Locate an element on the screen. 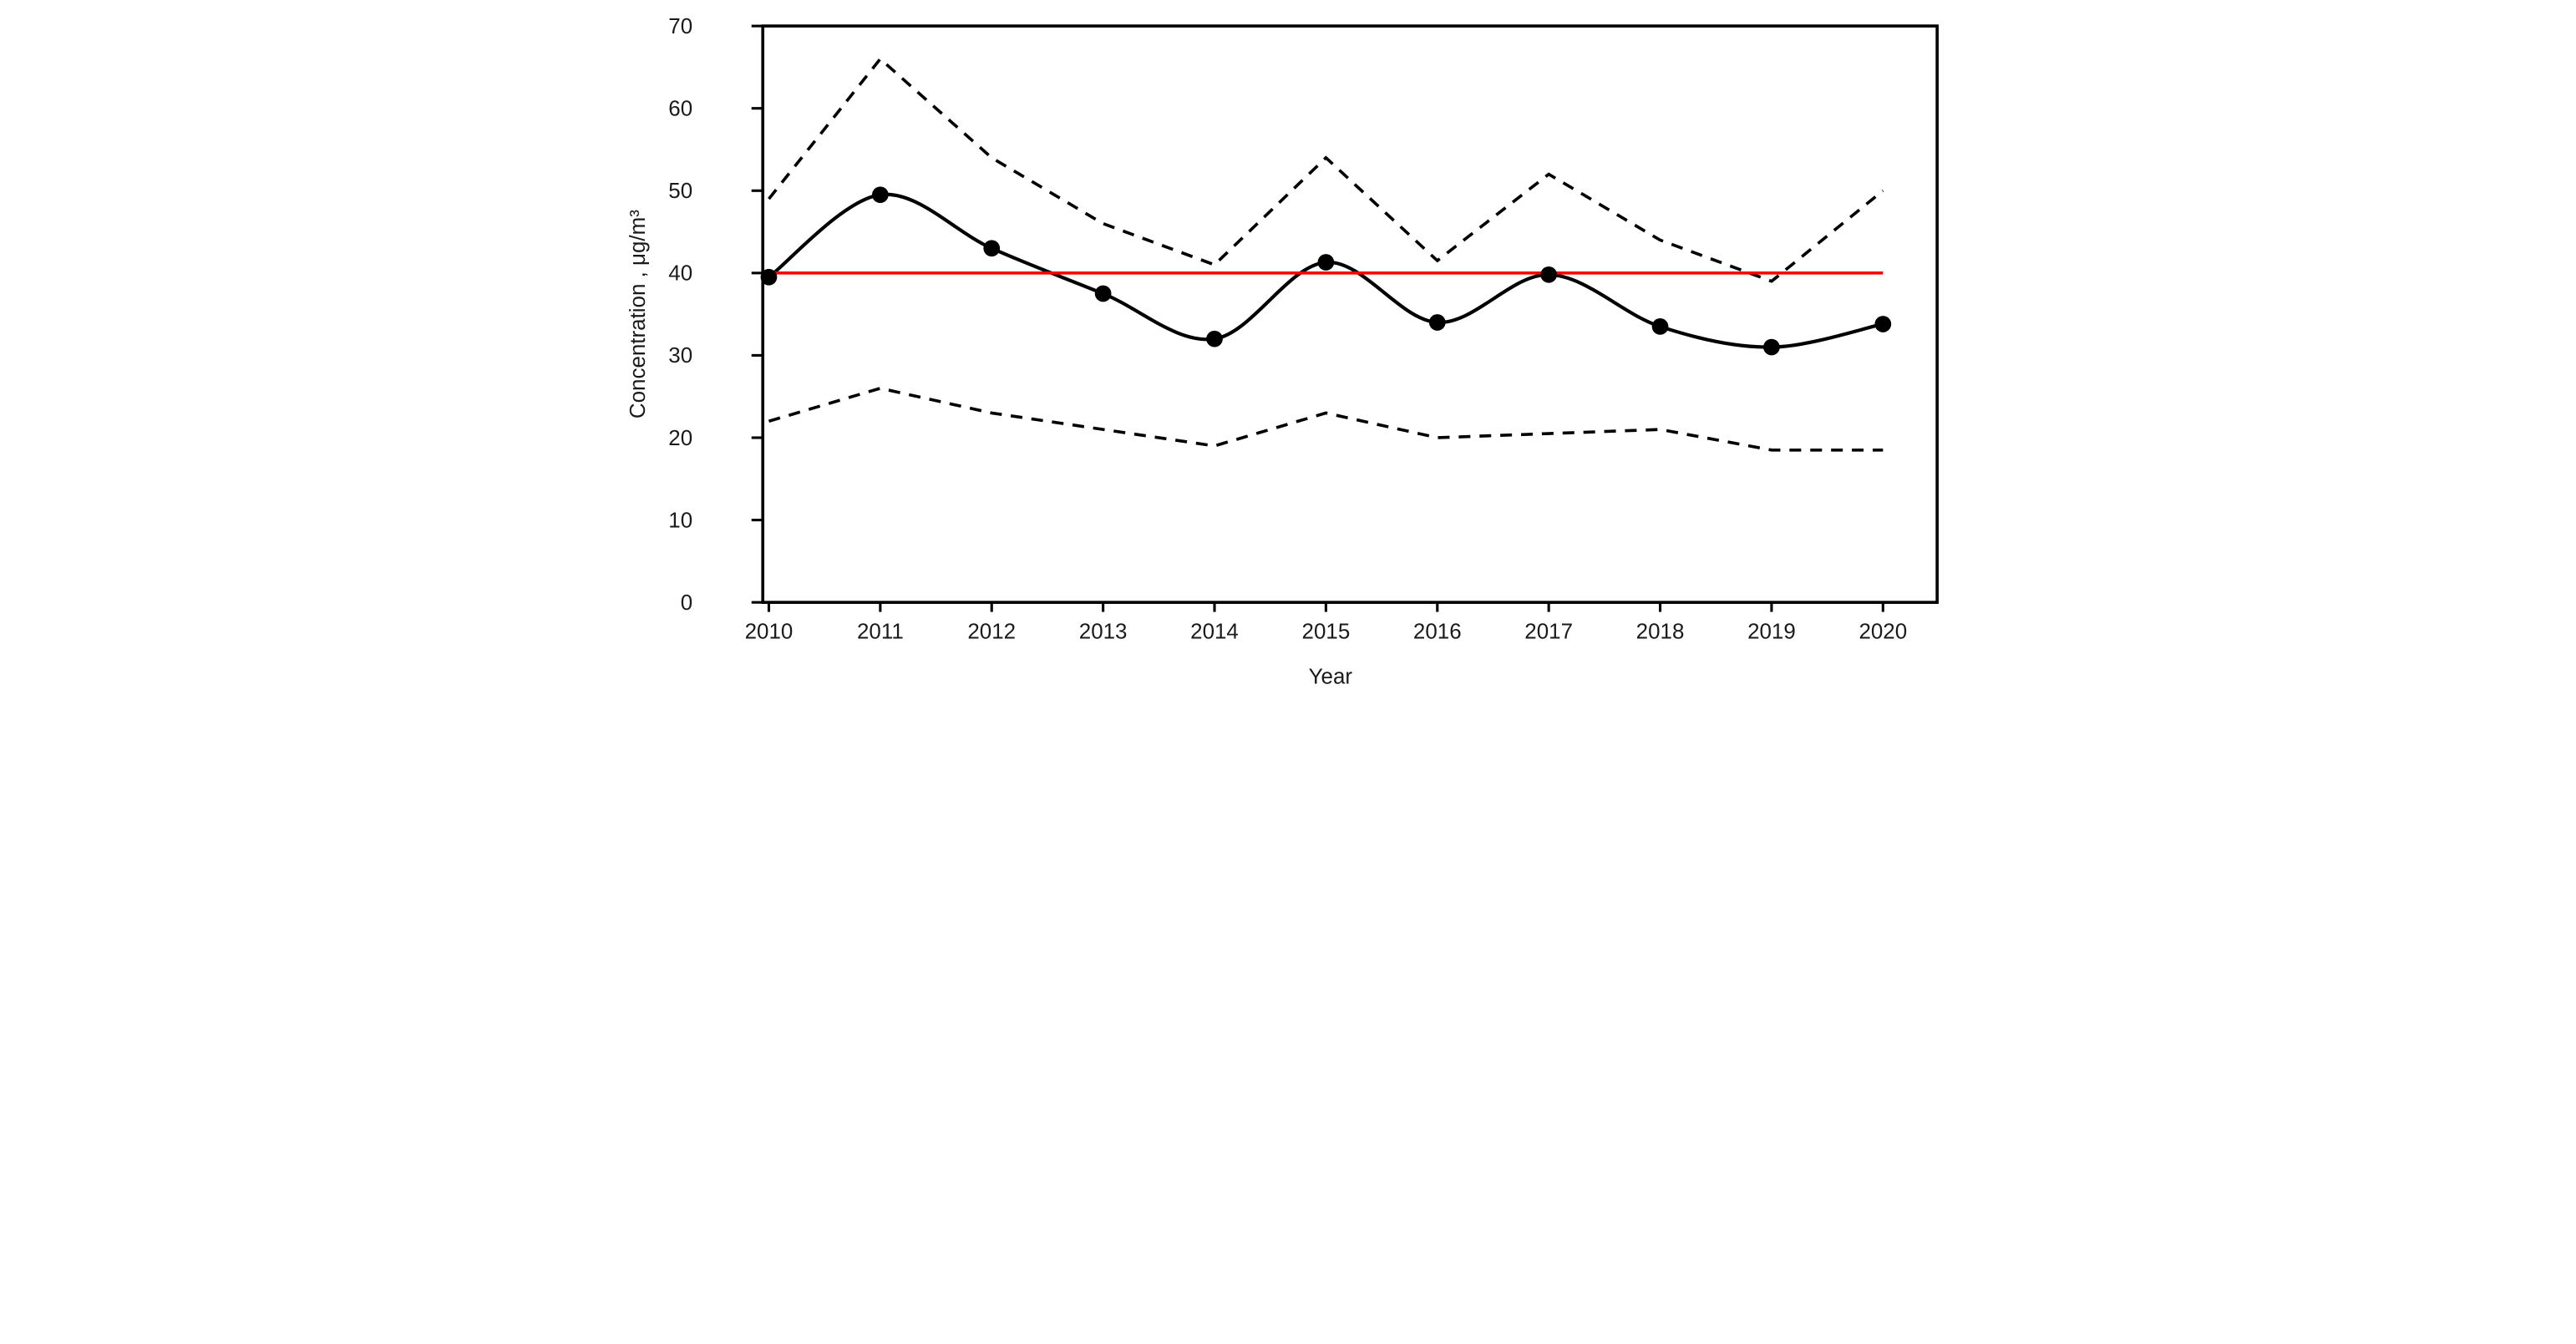 The width and height of the screenshot is (2576, 1344). y-tick-label: 10 is located at coordinates (680, 521).